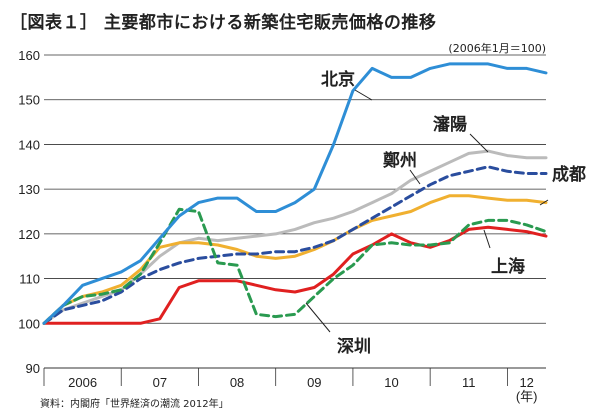 This screenshot has width=600, height=412. Describe the element at coordinates (160, 382) in the screenshot. I see `x-tick-label: 07` at that location.